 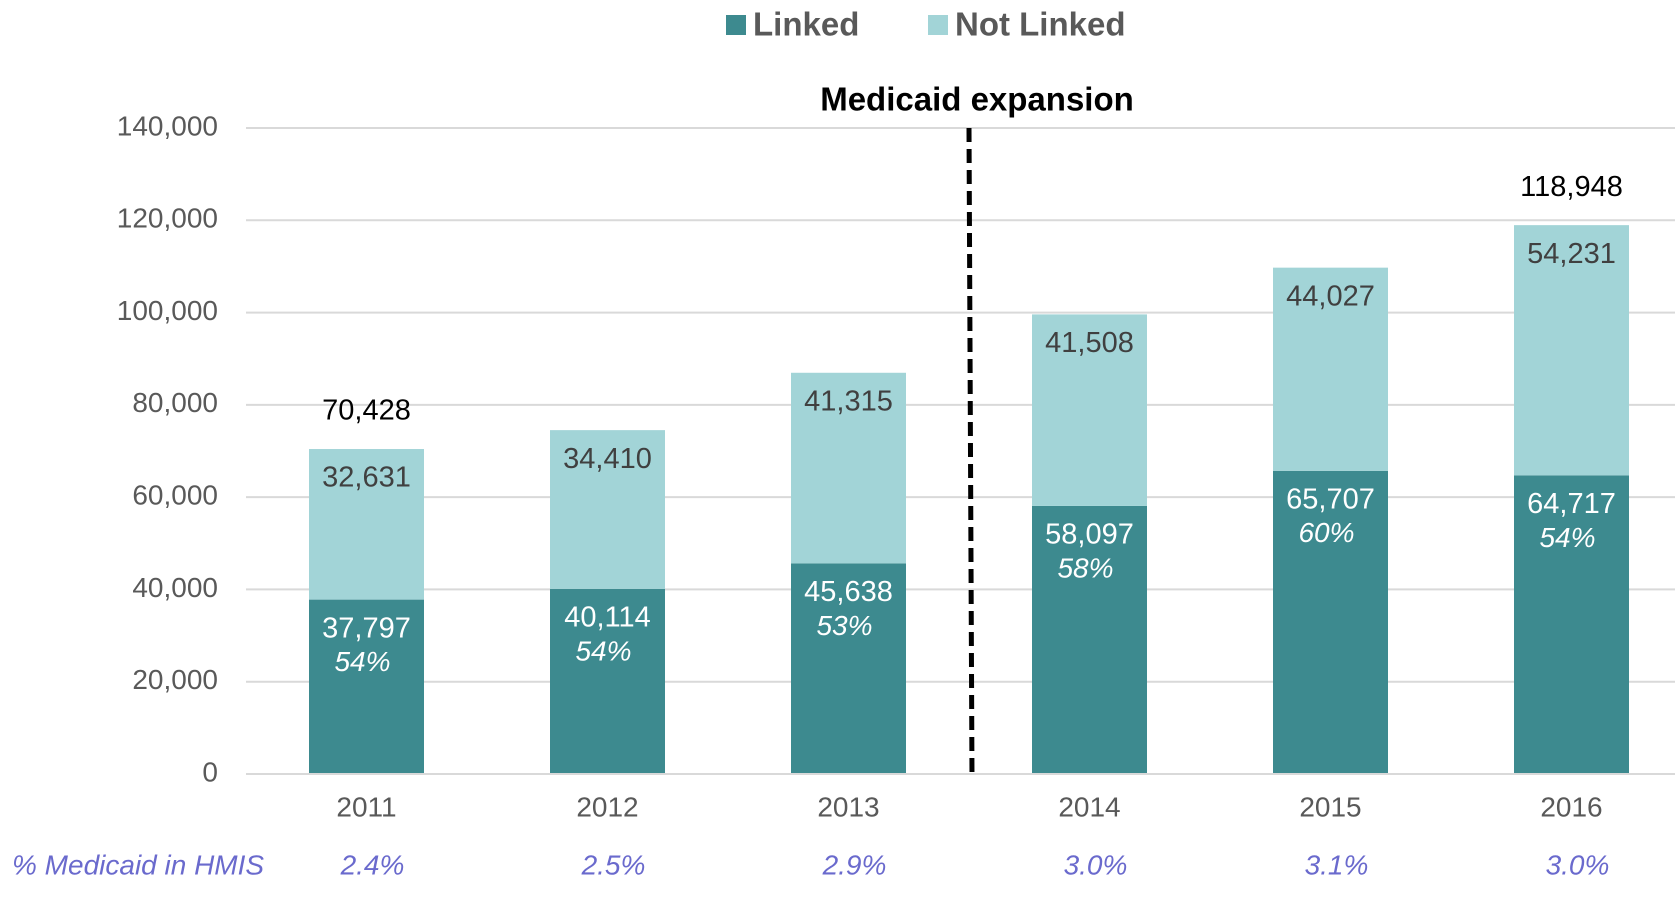 What do you see at coordinates (970, 453) in the screenshot?
I see `divider` at bounding box center [970, 453].